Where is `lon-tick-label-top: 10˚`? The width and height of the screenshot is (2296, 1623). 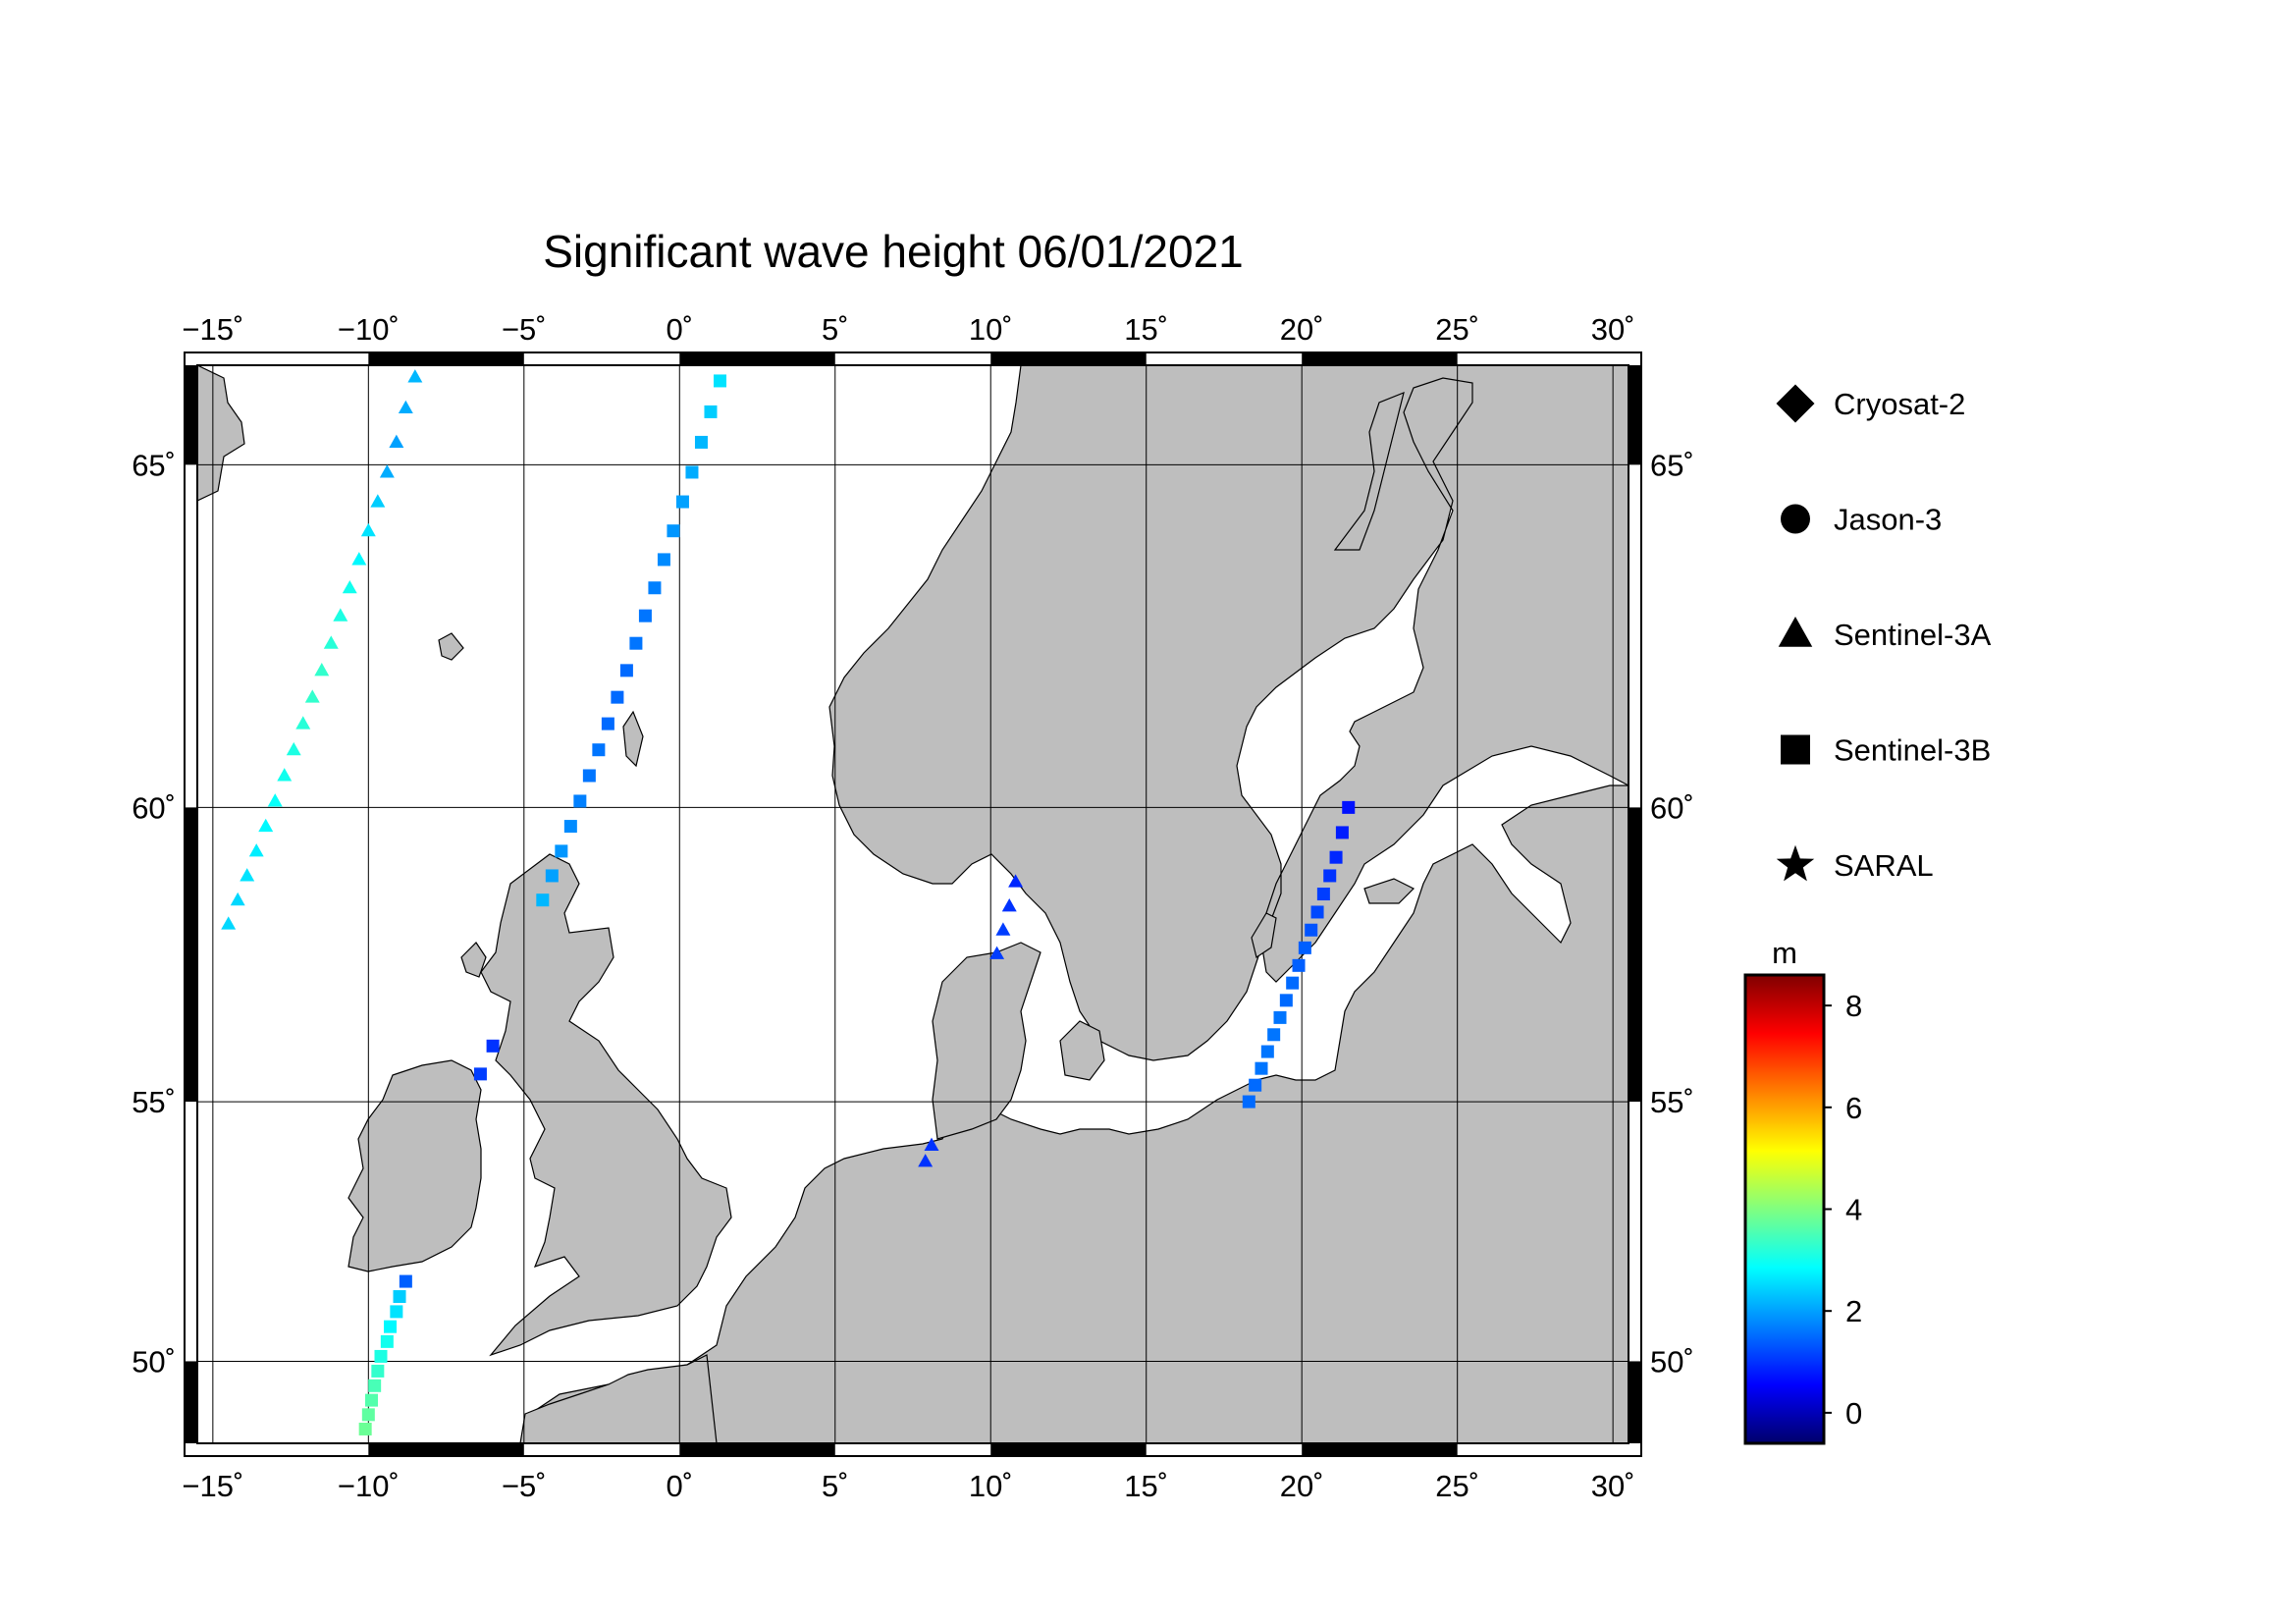 lon-tick-label-top: 10˚ is located at coordinates (991, 329).